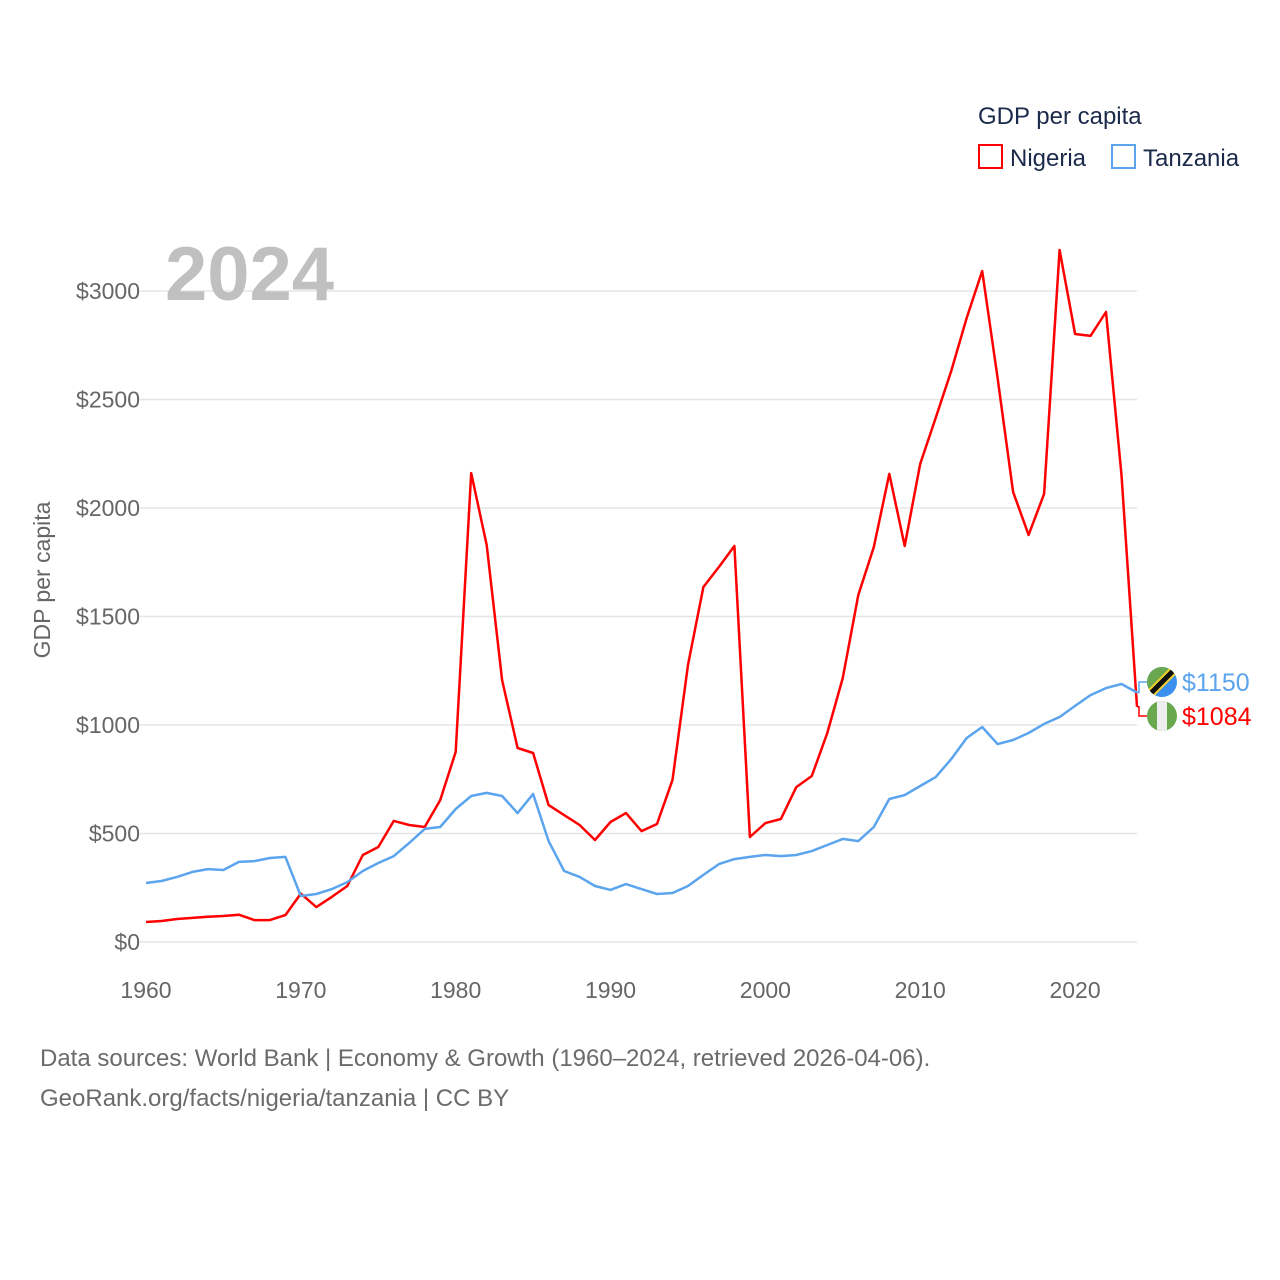  What do you see at coordinates (1048, 158) in the screenshot?
I see `legend-label-nigeria: Nigeria` at bounding box center [1048, 158].